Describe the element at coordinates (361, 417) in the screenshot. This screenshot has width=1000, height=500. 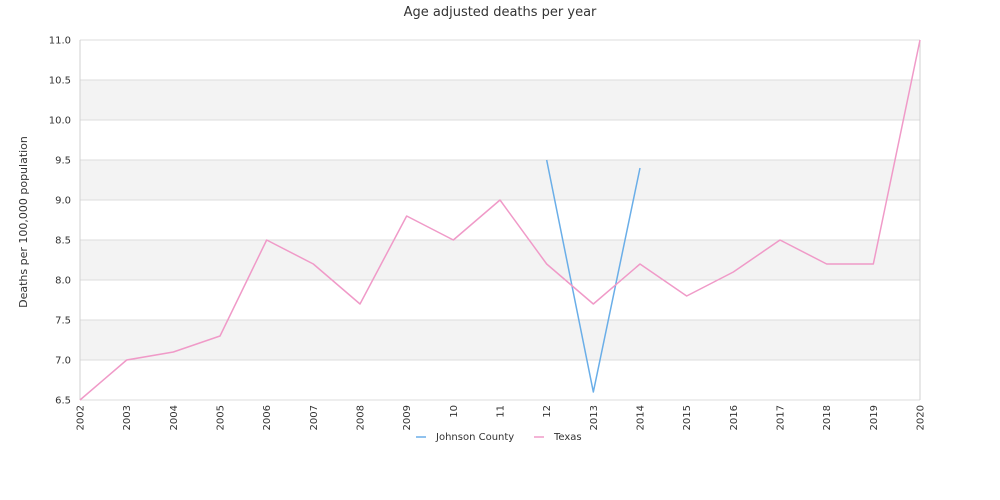
I see `x-tick-label: 2008` at that location.